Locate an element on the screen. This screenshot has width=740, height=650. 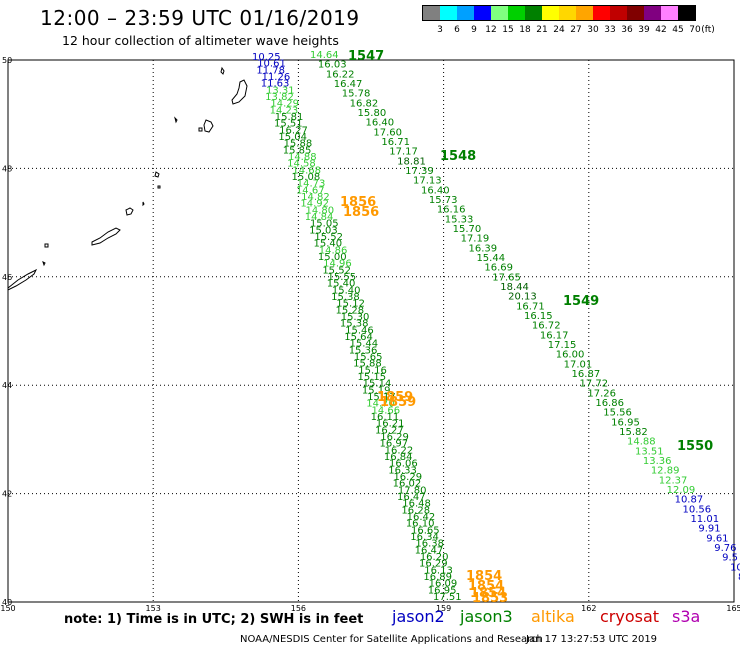
wave-height-obs: 14.67 is located at coordinates (310, 190).